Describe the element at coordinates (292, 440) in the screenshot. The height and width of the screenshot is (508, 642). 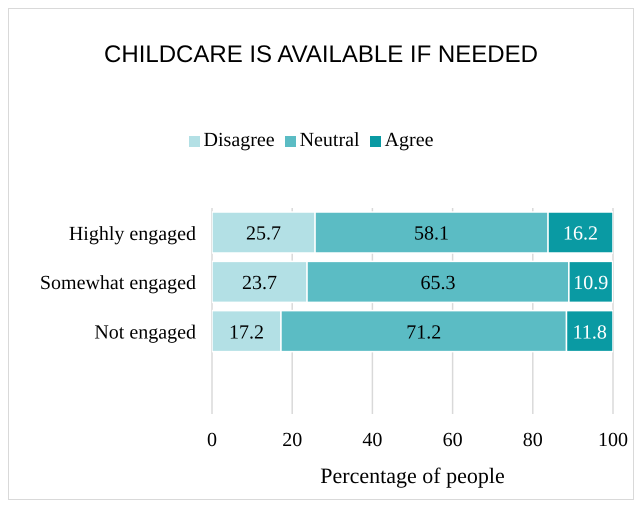
I see `x-tick-label: 20` at that location.